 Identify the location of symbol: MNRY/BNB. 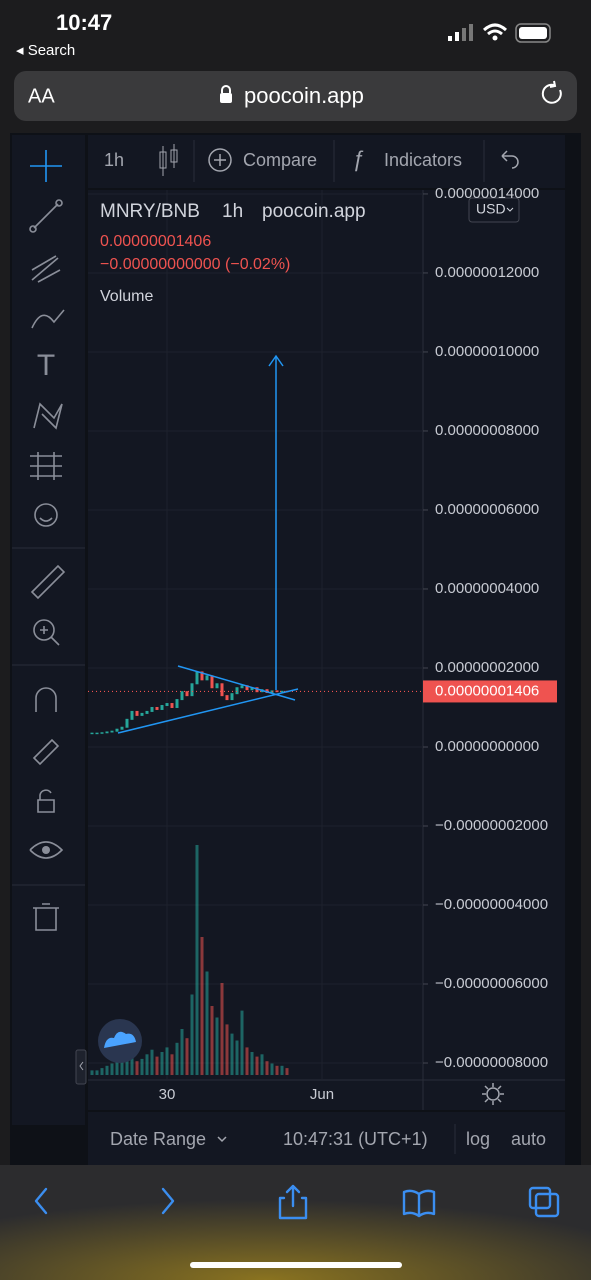
(150, 211).